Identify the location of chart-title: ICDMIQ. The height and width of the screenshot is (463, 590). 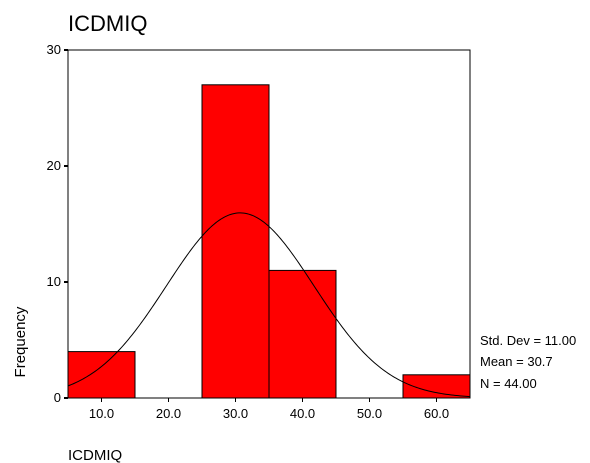
(107, 23).